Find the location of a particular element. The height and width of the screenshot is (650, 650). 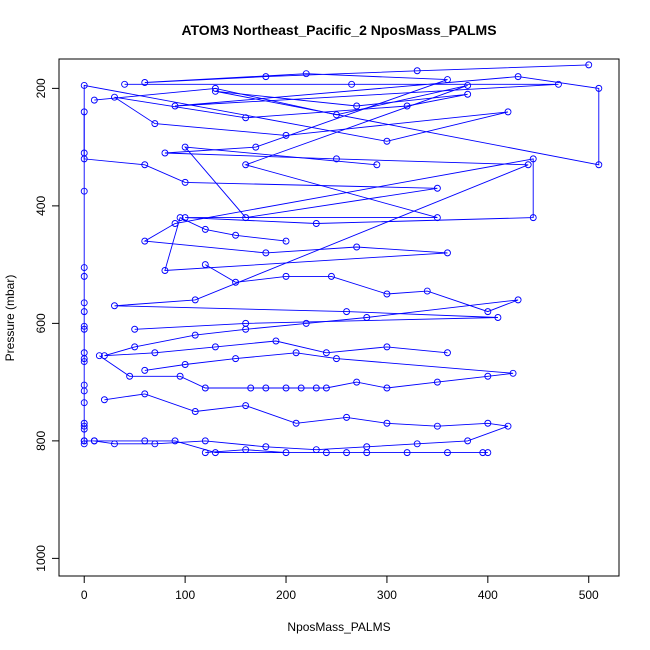

x-tick-label: 300 is located at coordinates (387, 595).